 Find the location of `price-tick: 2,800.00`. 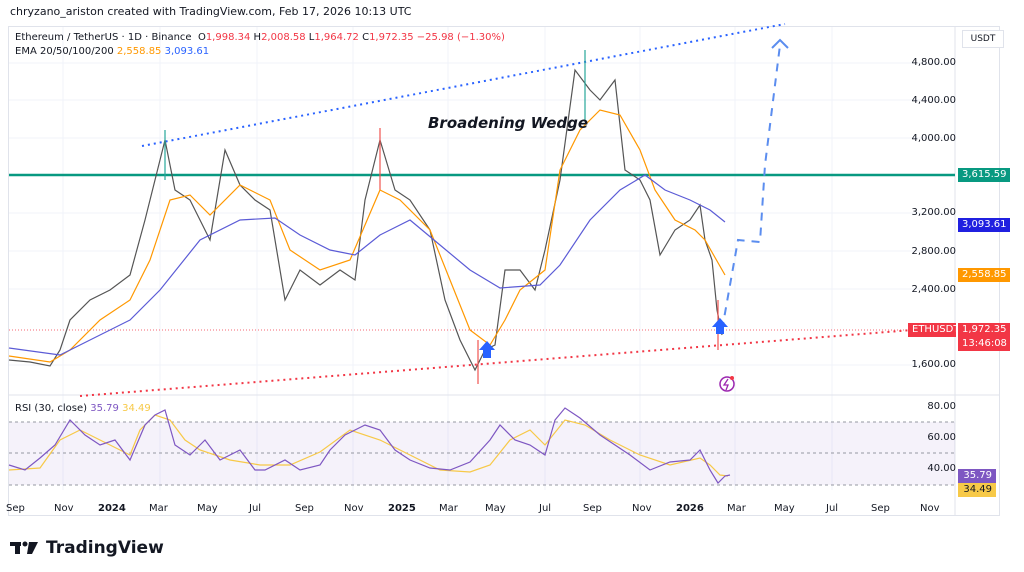

price-tick: 2,800.00 is located at coordinates (933, 251).